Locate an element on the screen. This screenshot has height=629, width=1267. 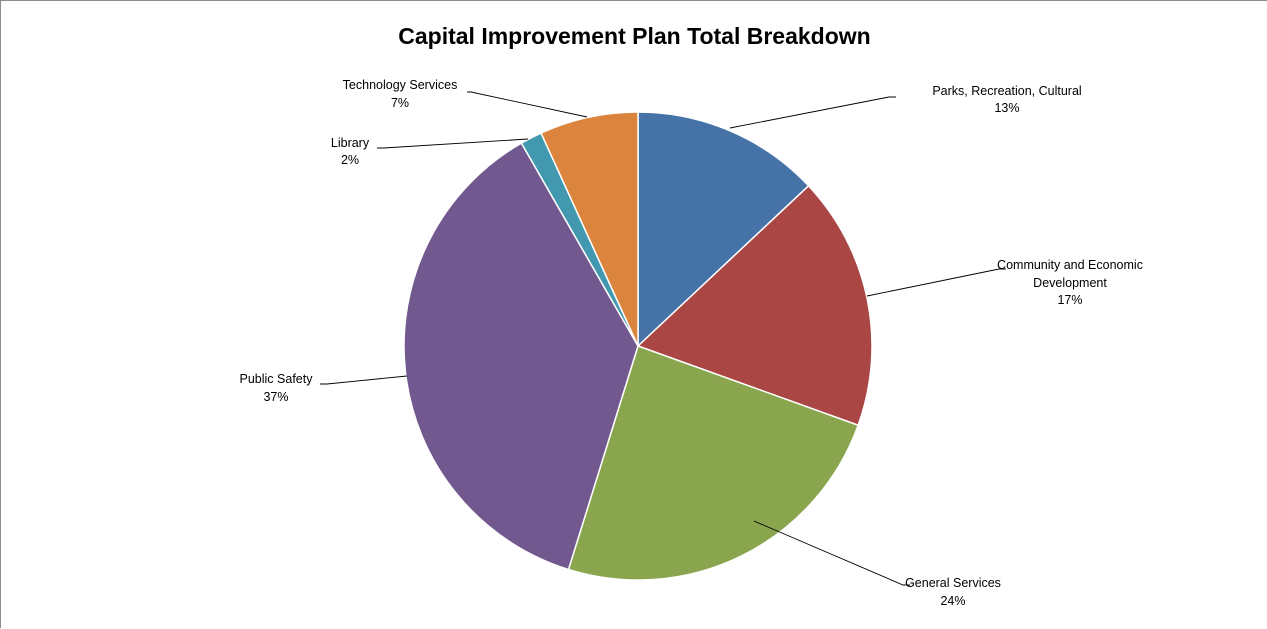
leader-line-library is located at coordinates (453, 143).